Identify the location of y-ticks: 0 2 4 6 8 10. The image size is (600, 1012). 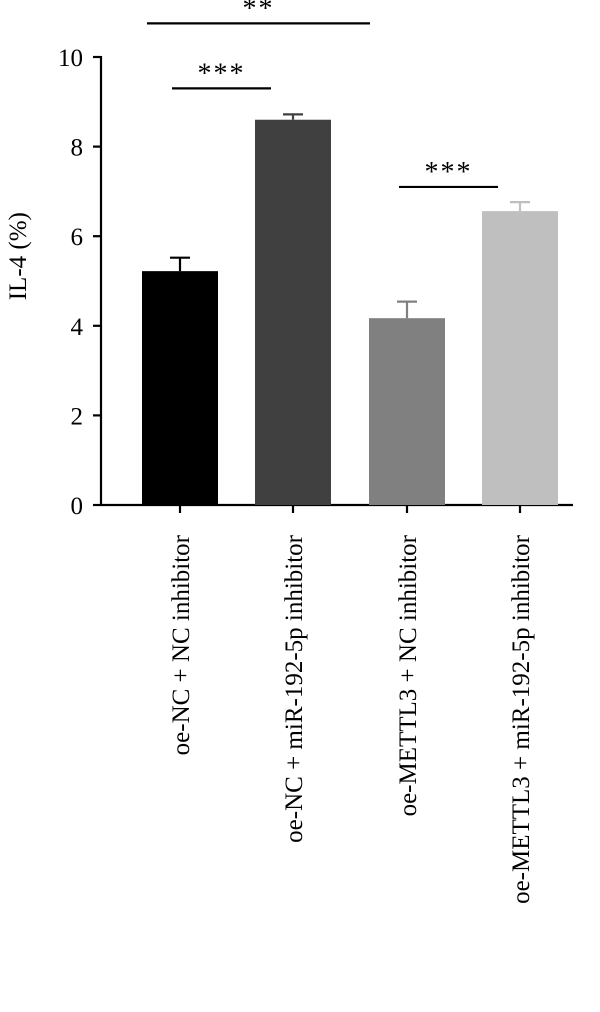
(79, 282).